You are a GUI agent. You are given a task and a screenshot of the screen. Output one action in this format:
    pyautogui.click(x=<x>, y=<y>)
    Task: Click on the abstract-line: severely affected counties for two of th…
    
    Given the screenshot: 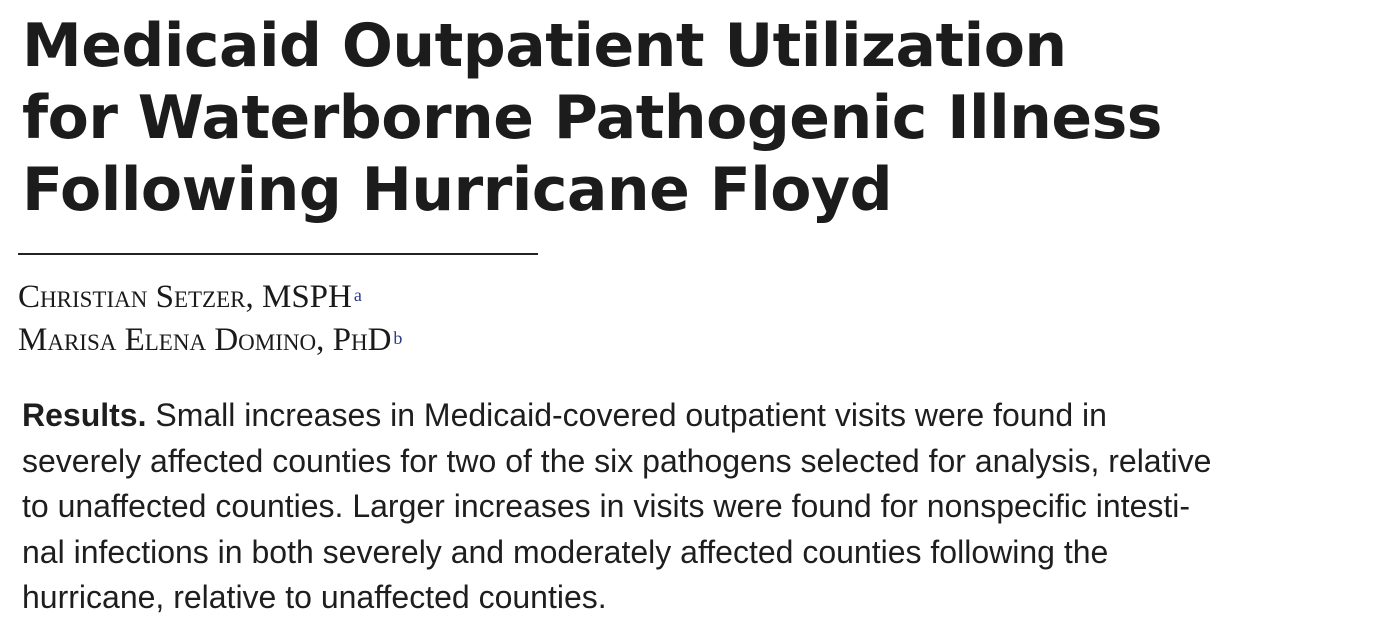 What is the action you would take?
    pyautogui.click(x=617, y=460)
    